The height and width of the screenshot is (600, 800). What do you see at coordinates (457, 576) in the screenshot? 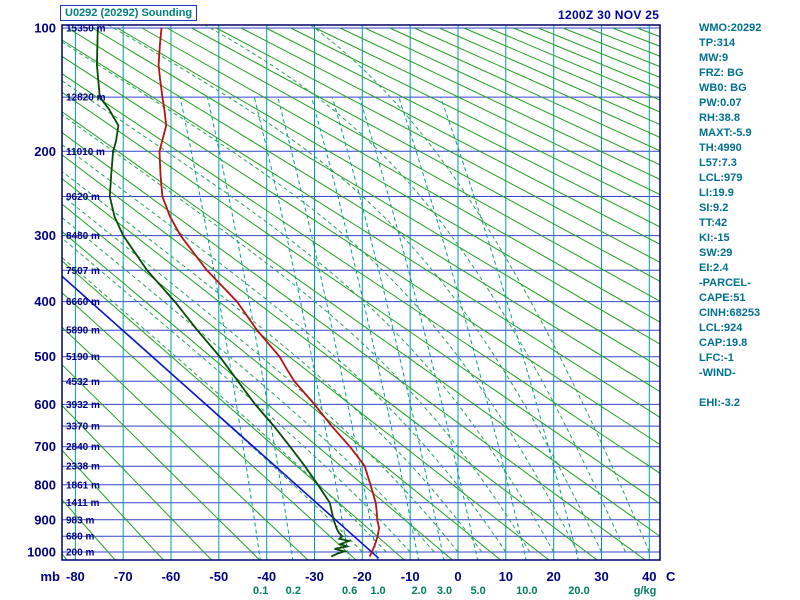
I see `temperature-tick-label: 0` at bounding box center [457, 576].